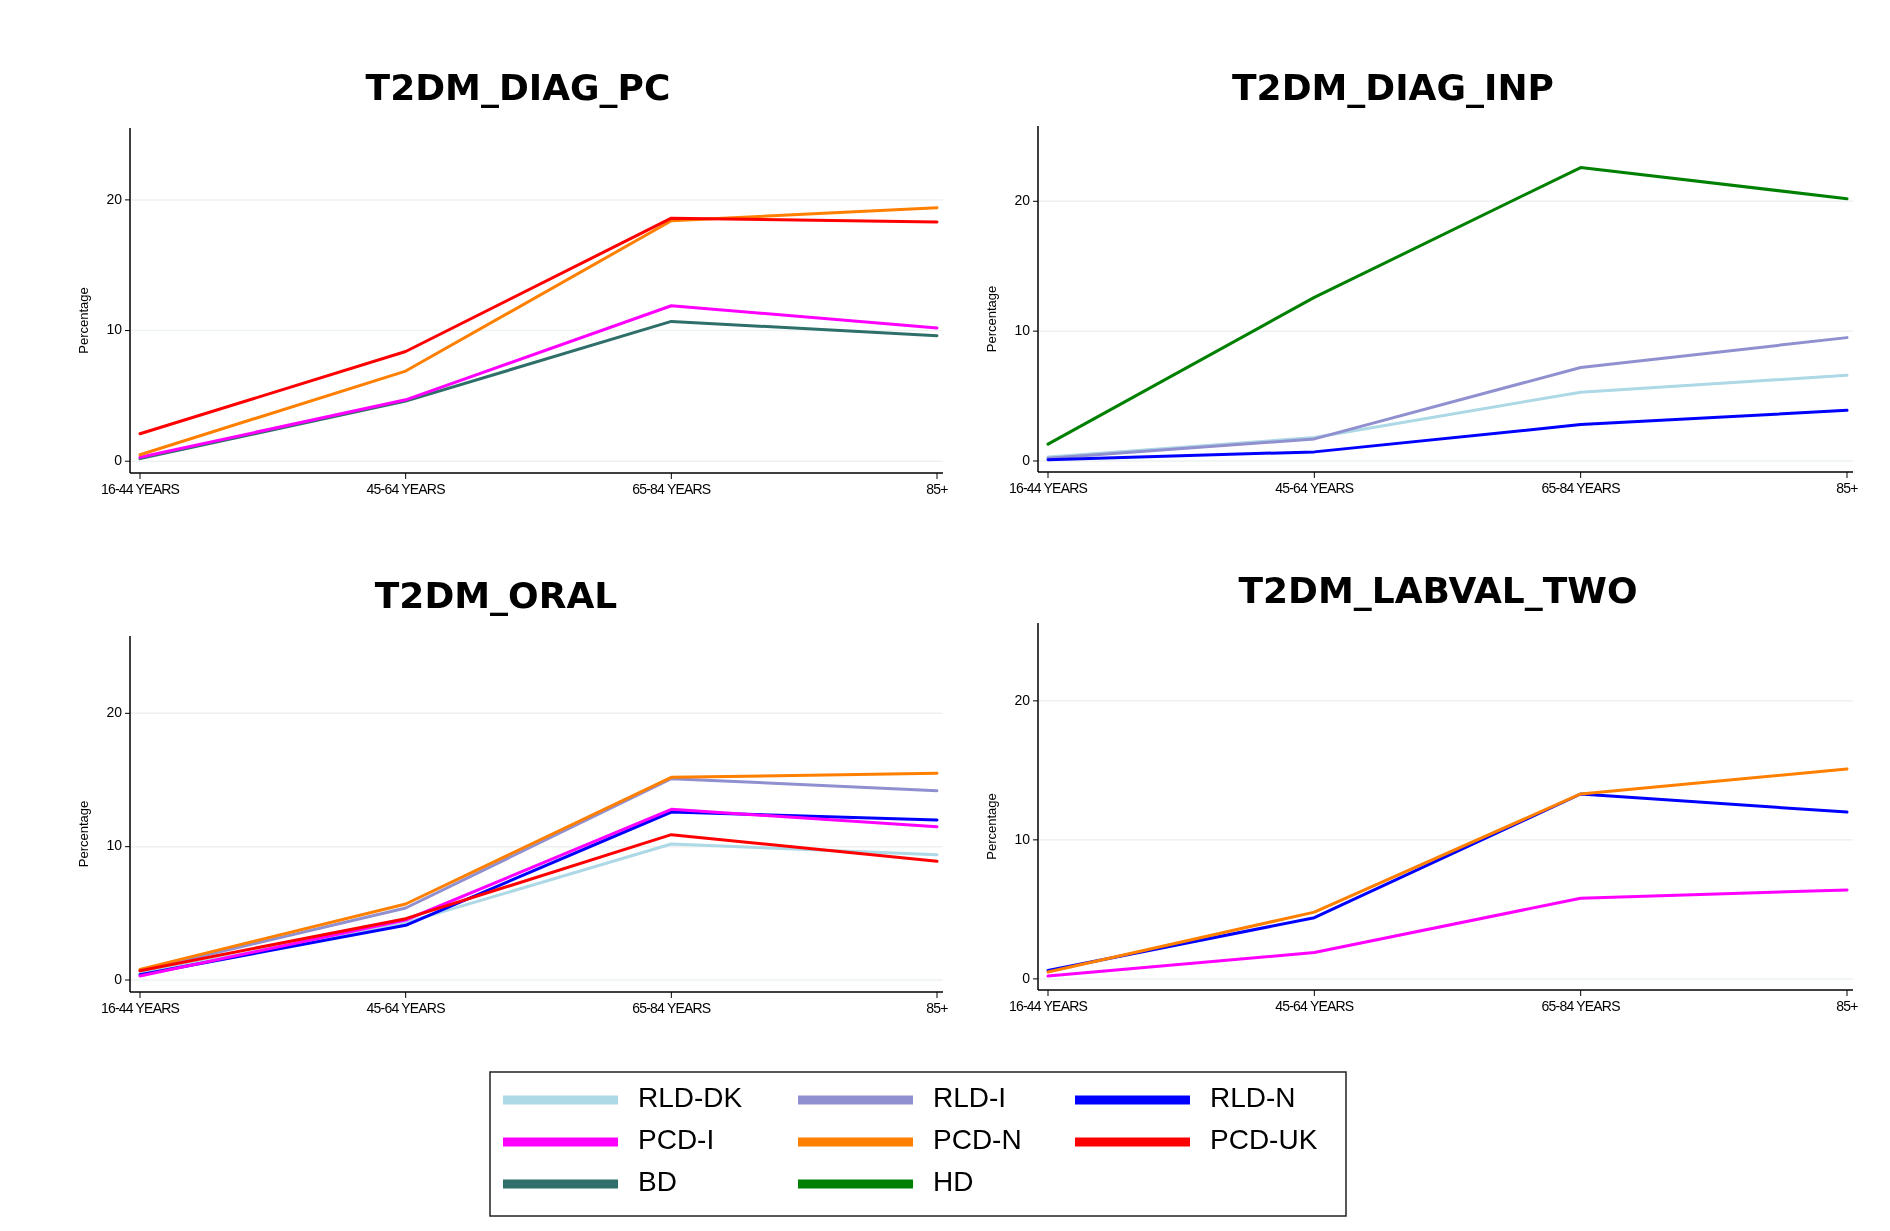 This screenshot has height=1231, width=1890. I want to click on legend-label: HD, so click(953, 1182).